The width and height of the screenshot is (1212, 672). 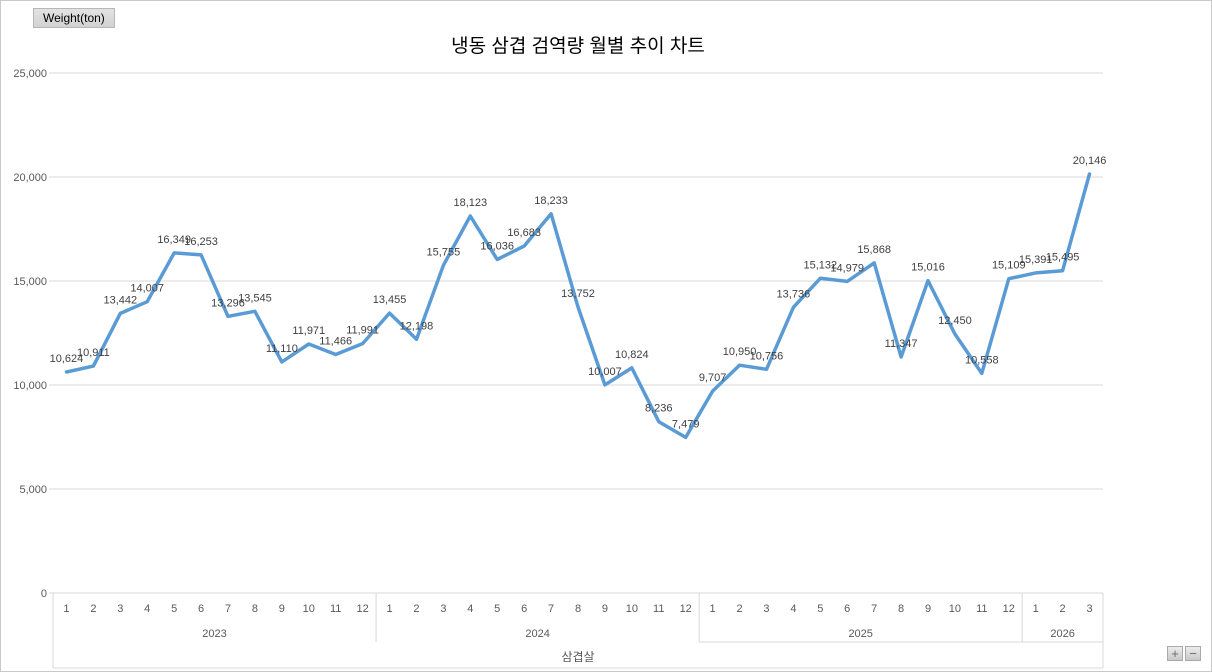 What do you see at coordinates (659, 409) in the screenshot?
I see `data-point-label: 8,236` at bounding box center [659, 409].